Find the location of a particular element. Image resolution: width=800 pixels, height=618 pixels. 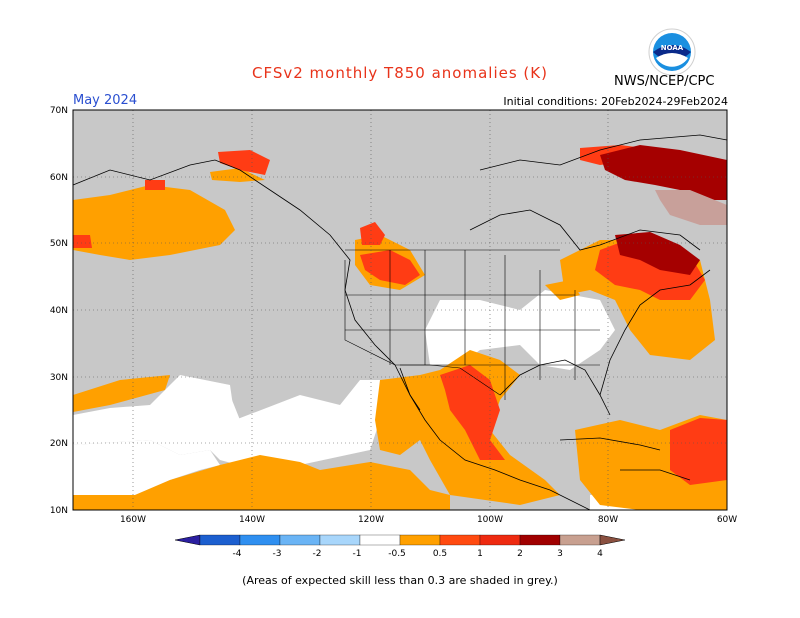

lat-label: 30N is located at coordinates (59, 378).